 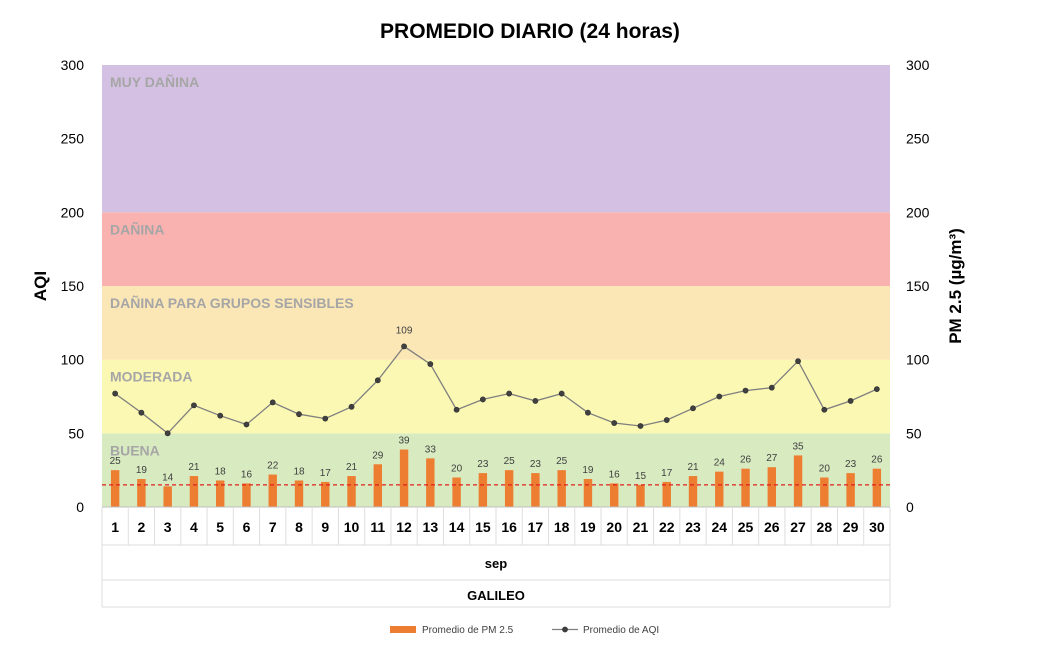 I want to click on y-right-tick-200: 200, so click(x=918, y=212).